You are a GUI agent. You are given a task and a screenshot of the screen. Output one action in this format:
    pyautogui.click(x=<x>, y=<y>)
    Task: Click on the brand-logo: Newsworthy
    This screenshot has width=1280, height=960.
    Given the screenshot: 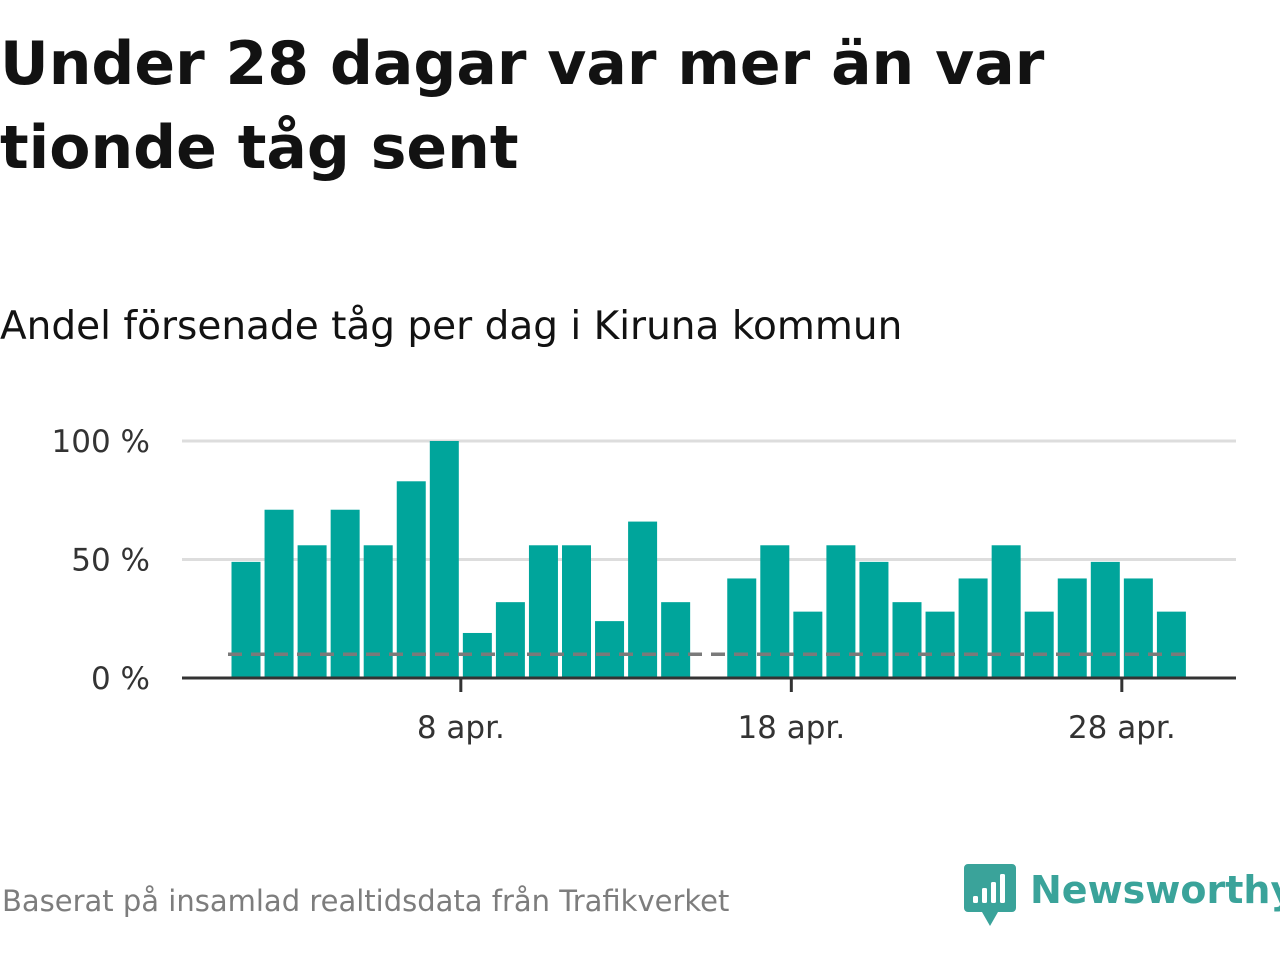 What is the action you would take?
    pyautogui.click(x=1122, y=895)
    